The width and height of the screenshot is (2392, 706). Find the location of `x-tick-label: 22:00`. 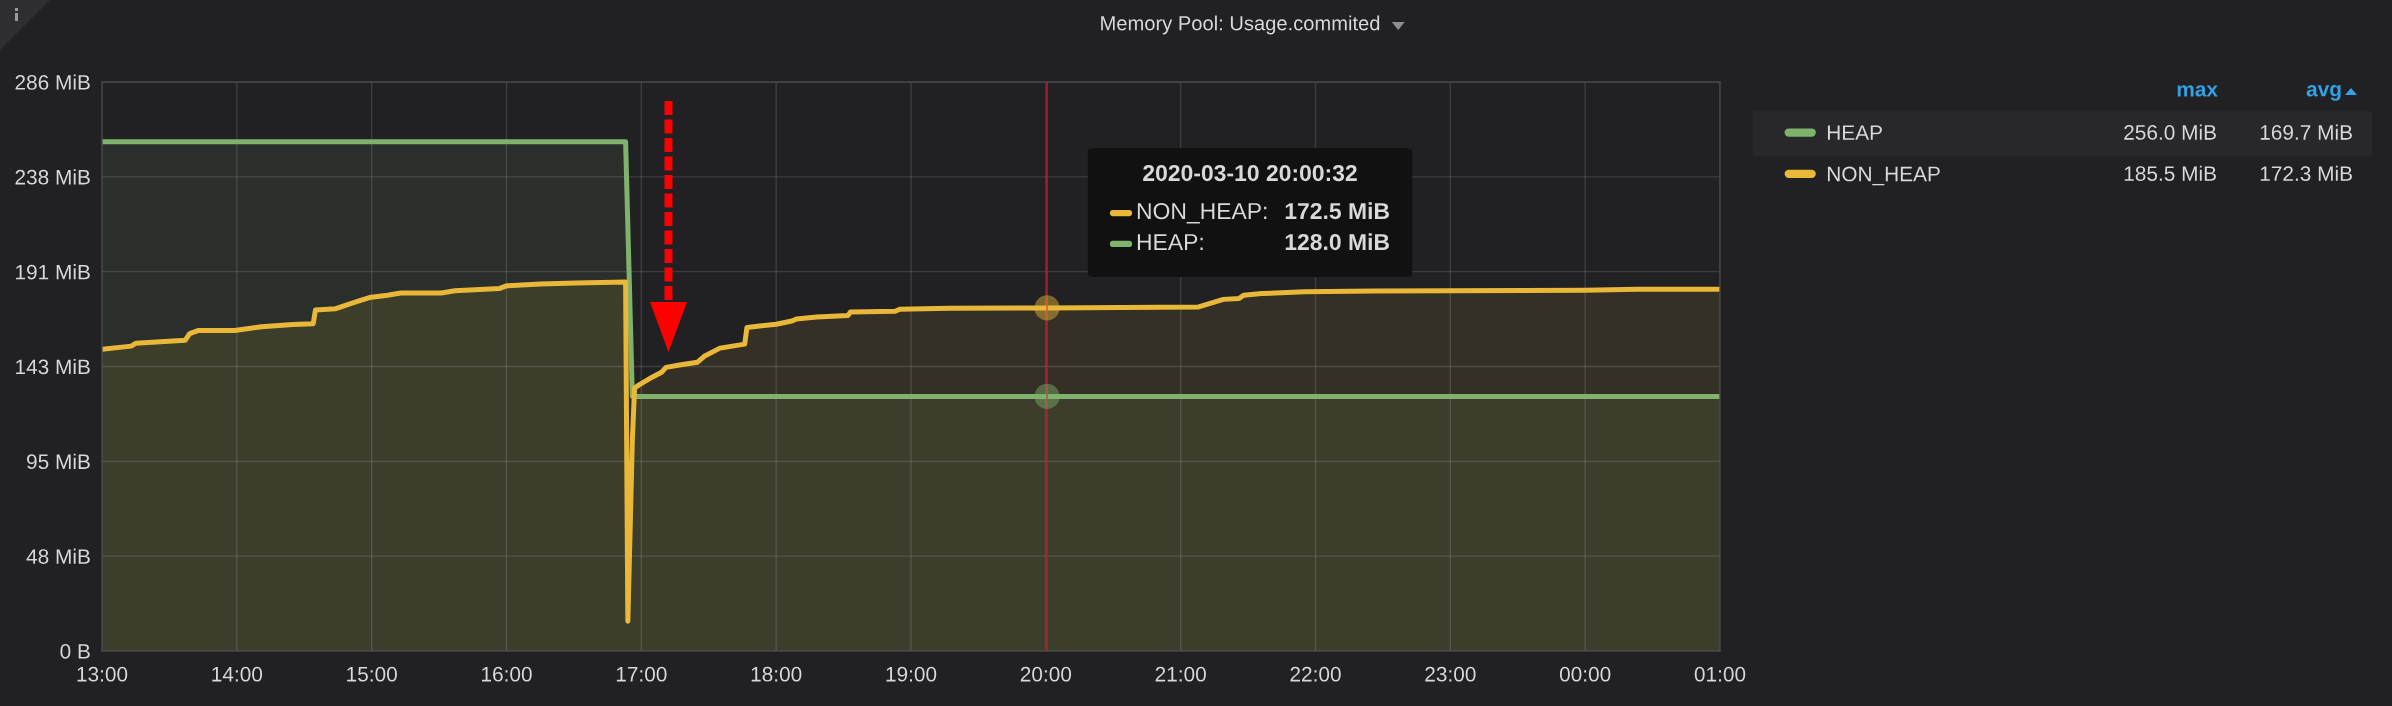

x-tick-label: 22:00 is located at coordinates (1315, 674).